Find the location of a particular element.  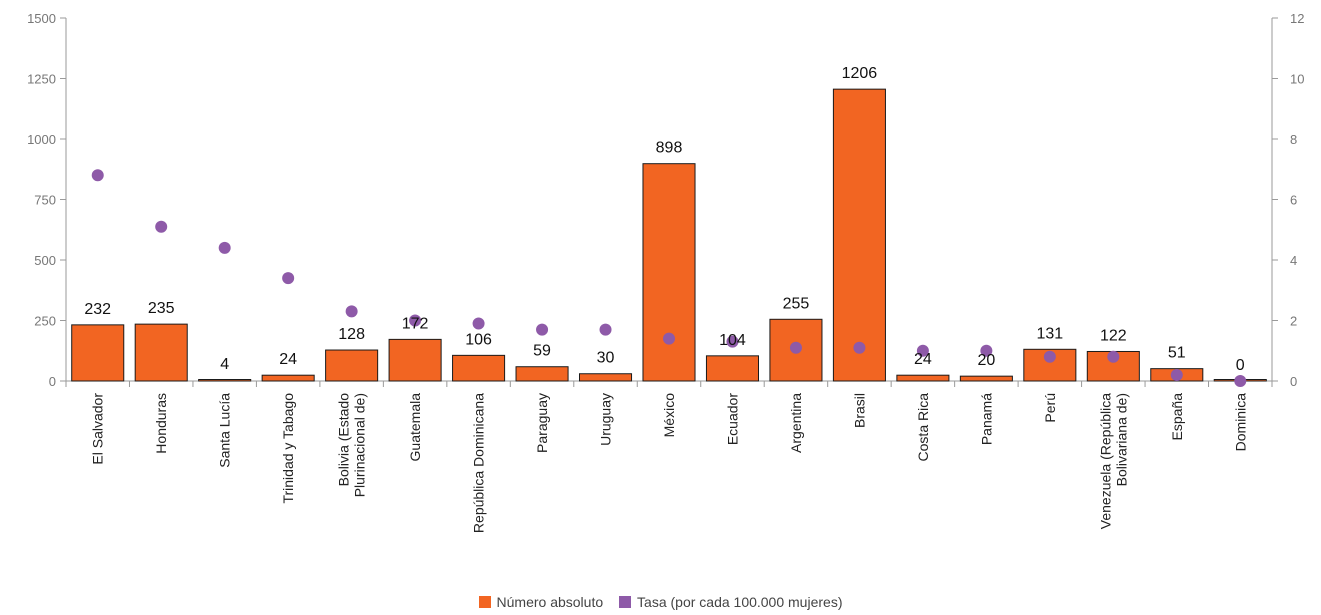

category-label: Dominica is located at coordinates (1240, 422).